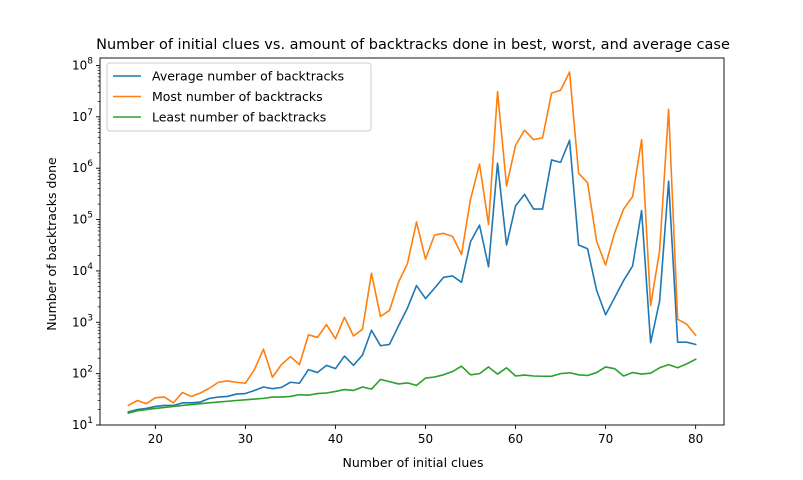  What do you see at coordinates (82, 270) in the screenshot?
I see `y-tick-label: 10⁴` at bounding box center [82, 270].